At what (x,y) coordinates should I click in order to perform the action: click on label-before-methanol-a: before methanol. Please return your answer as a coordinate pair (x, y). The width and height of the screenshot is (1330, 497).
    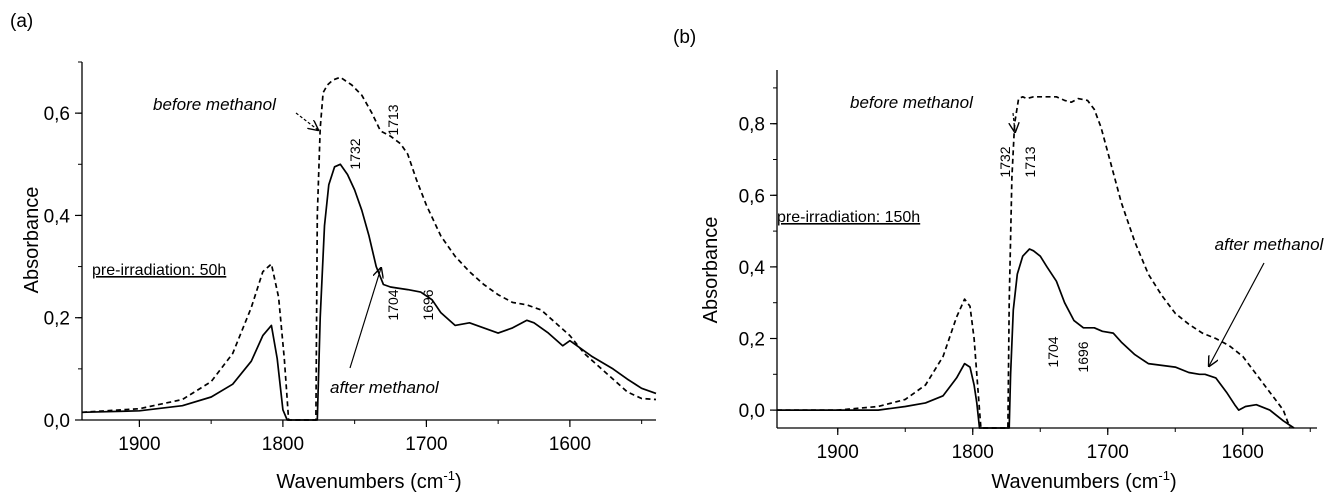
    Looking at the image, I should click on (215, 104).